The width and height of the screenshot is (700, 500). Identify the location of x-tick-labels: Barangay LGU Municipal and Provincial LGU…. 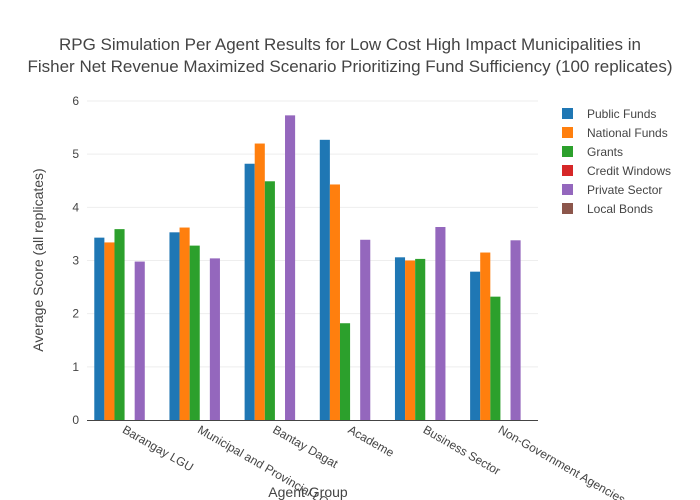
(374, 461).